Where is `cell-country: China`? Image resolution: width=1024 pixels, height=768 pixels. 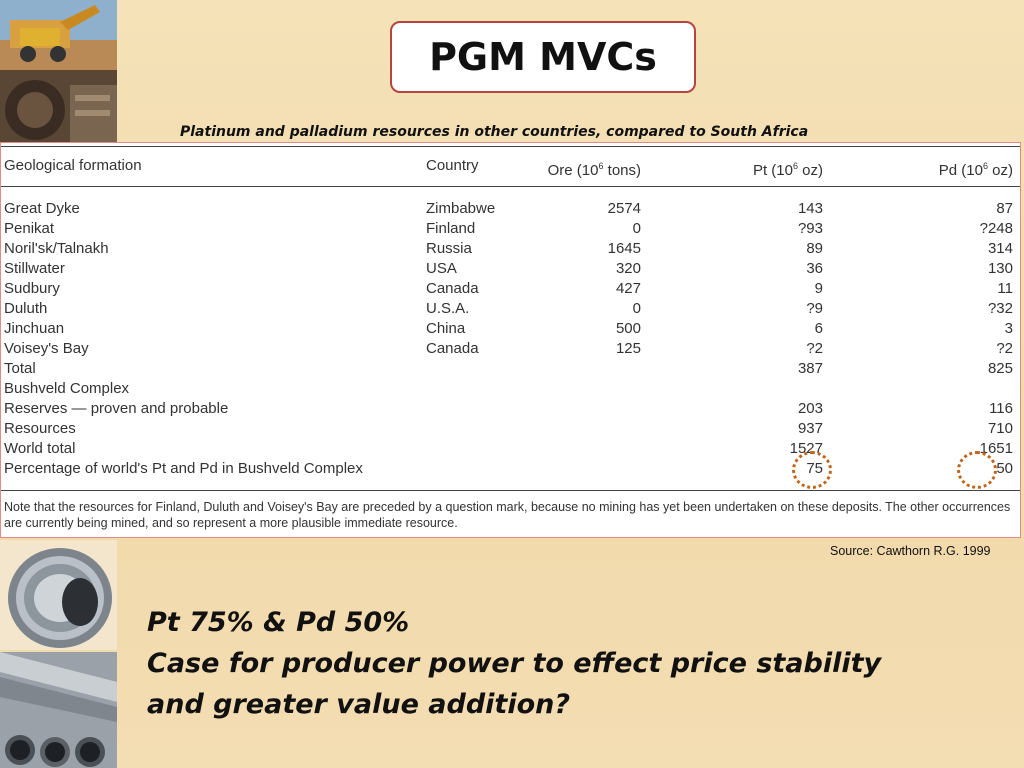
cell-country: China is located at coordinates (446, 328).